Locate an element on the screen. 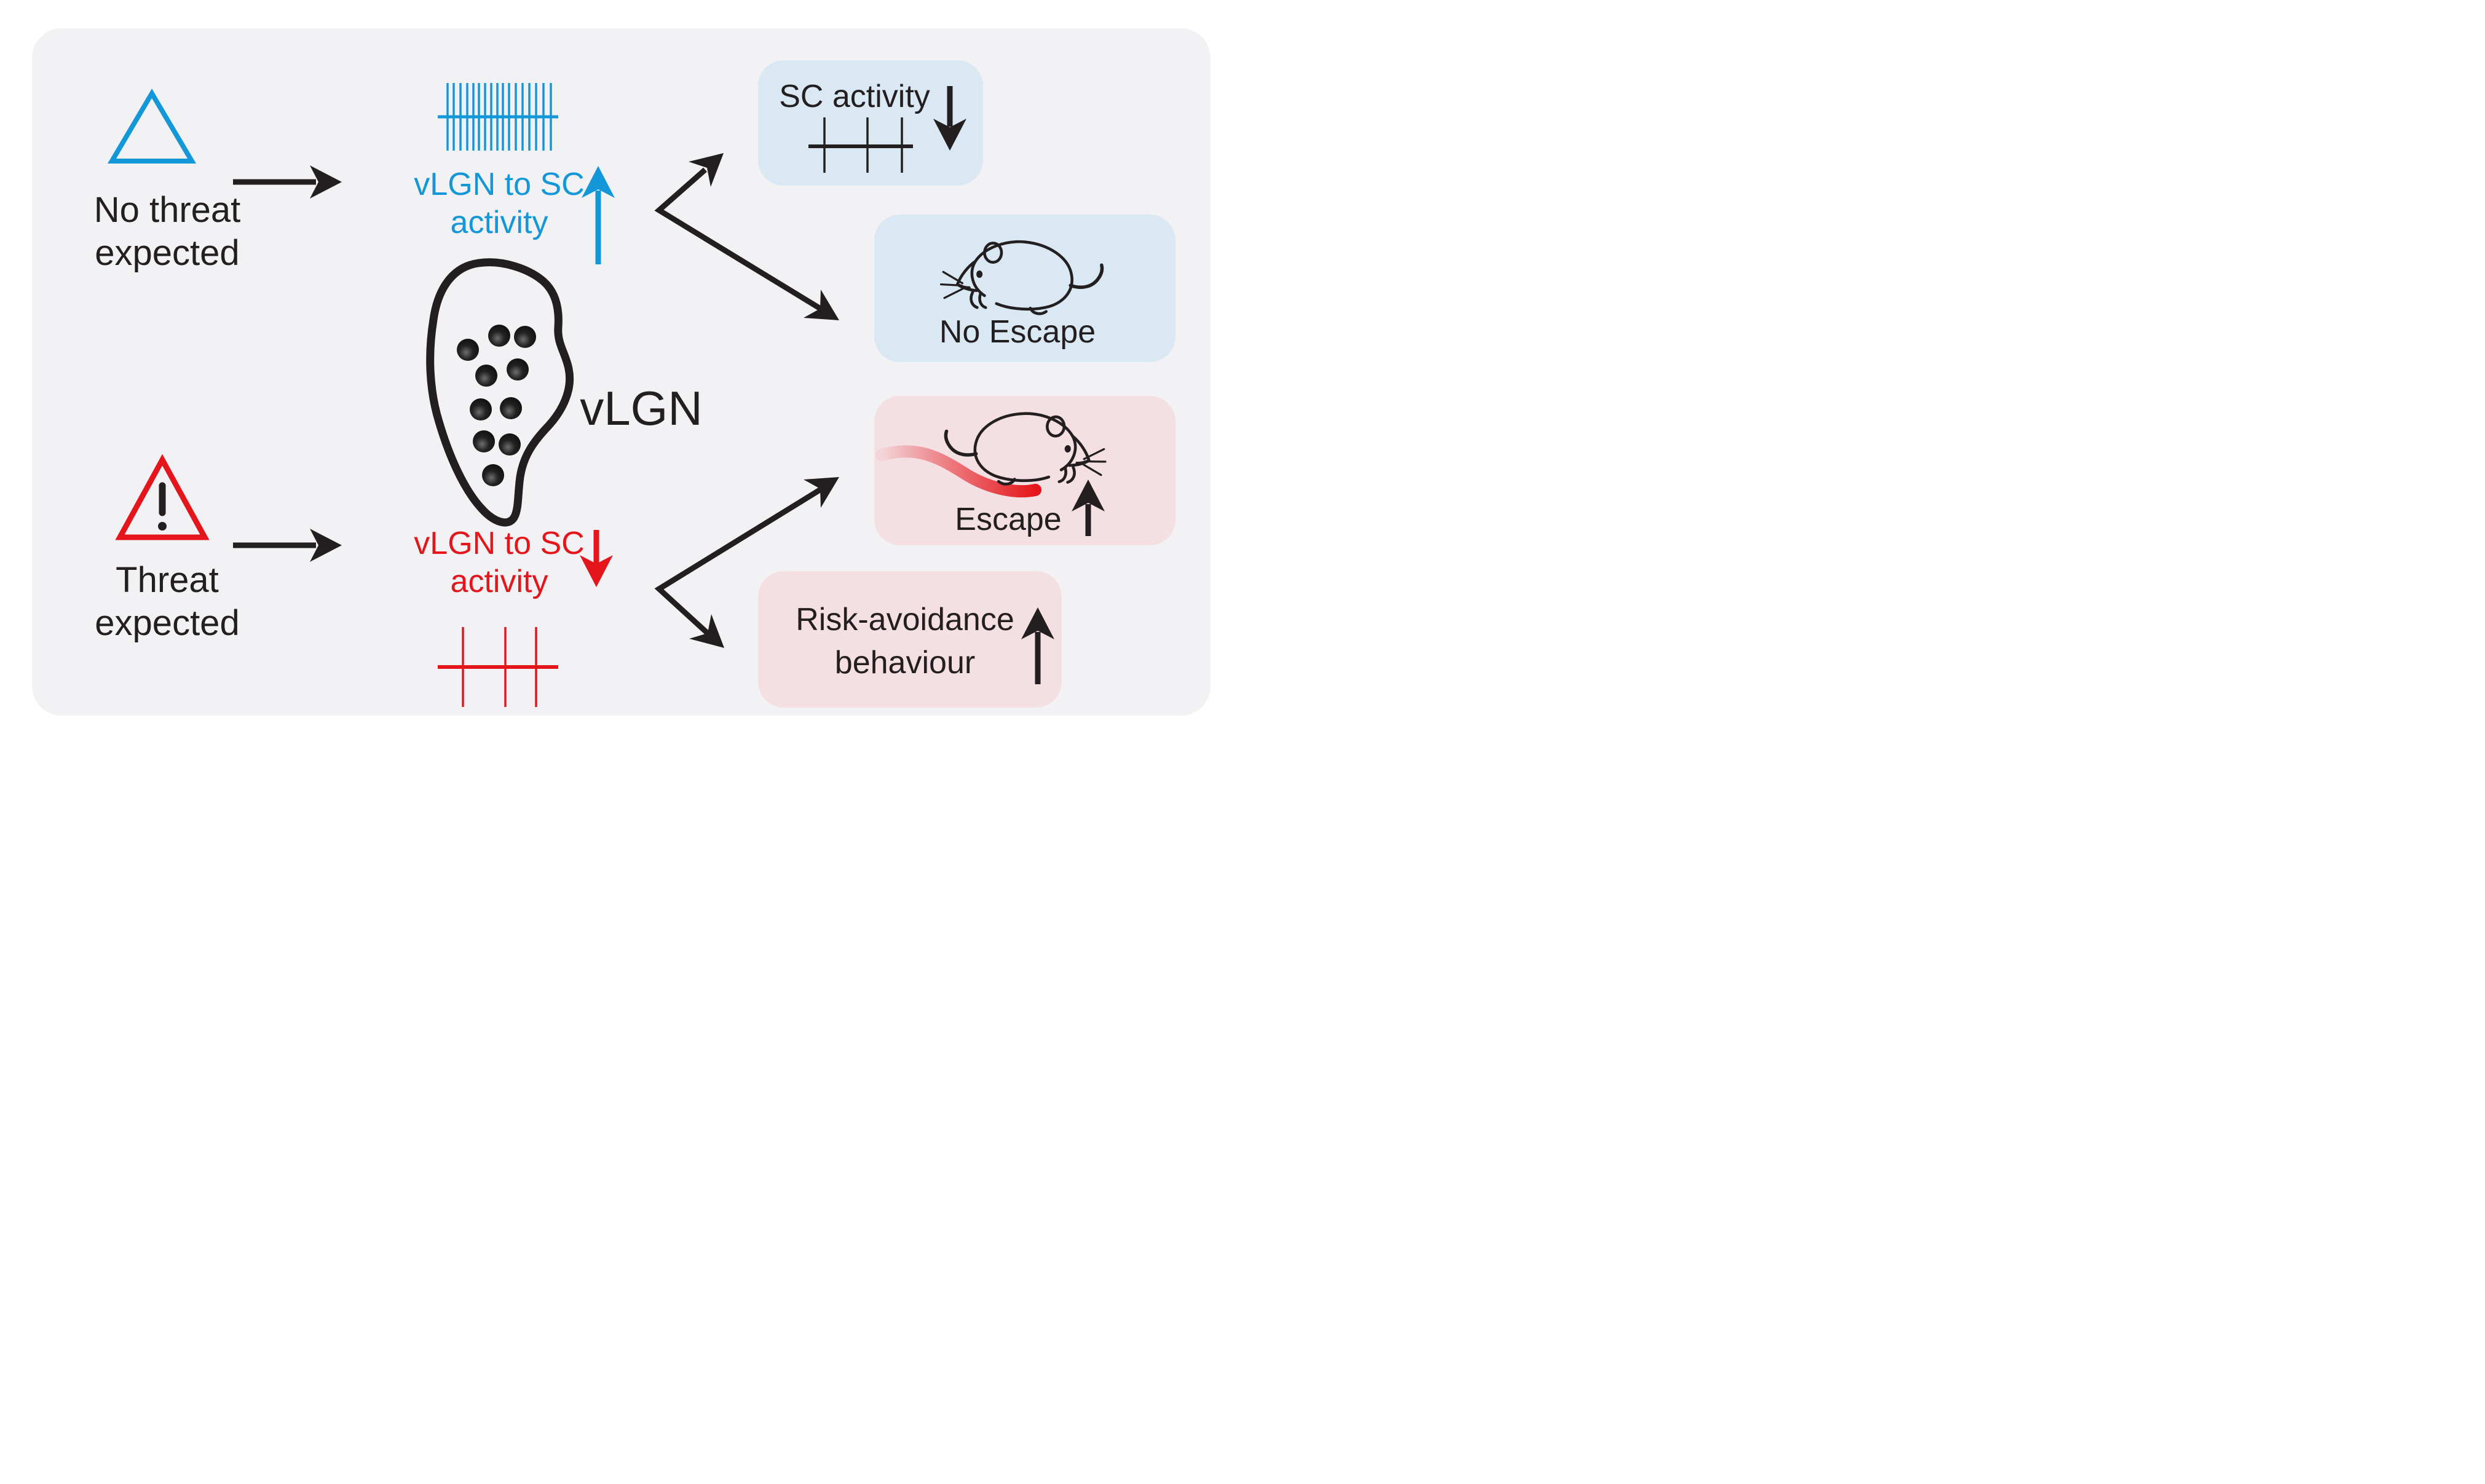  sc-activity-box is located at coordinates (870, 123).